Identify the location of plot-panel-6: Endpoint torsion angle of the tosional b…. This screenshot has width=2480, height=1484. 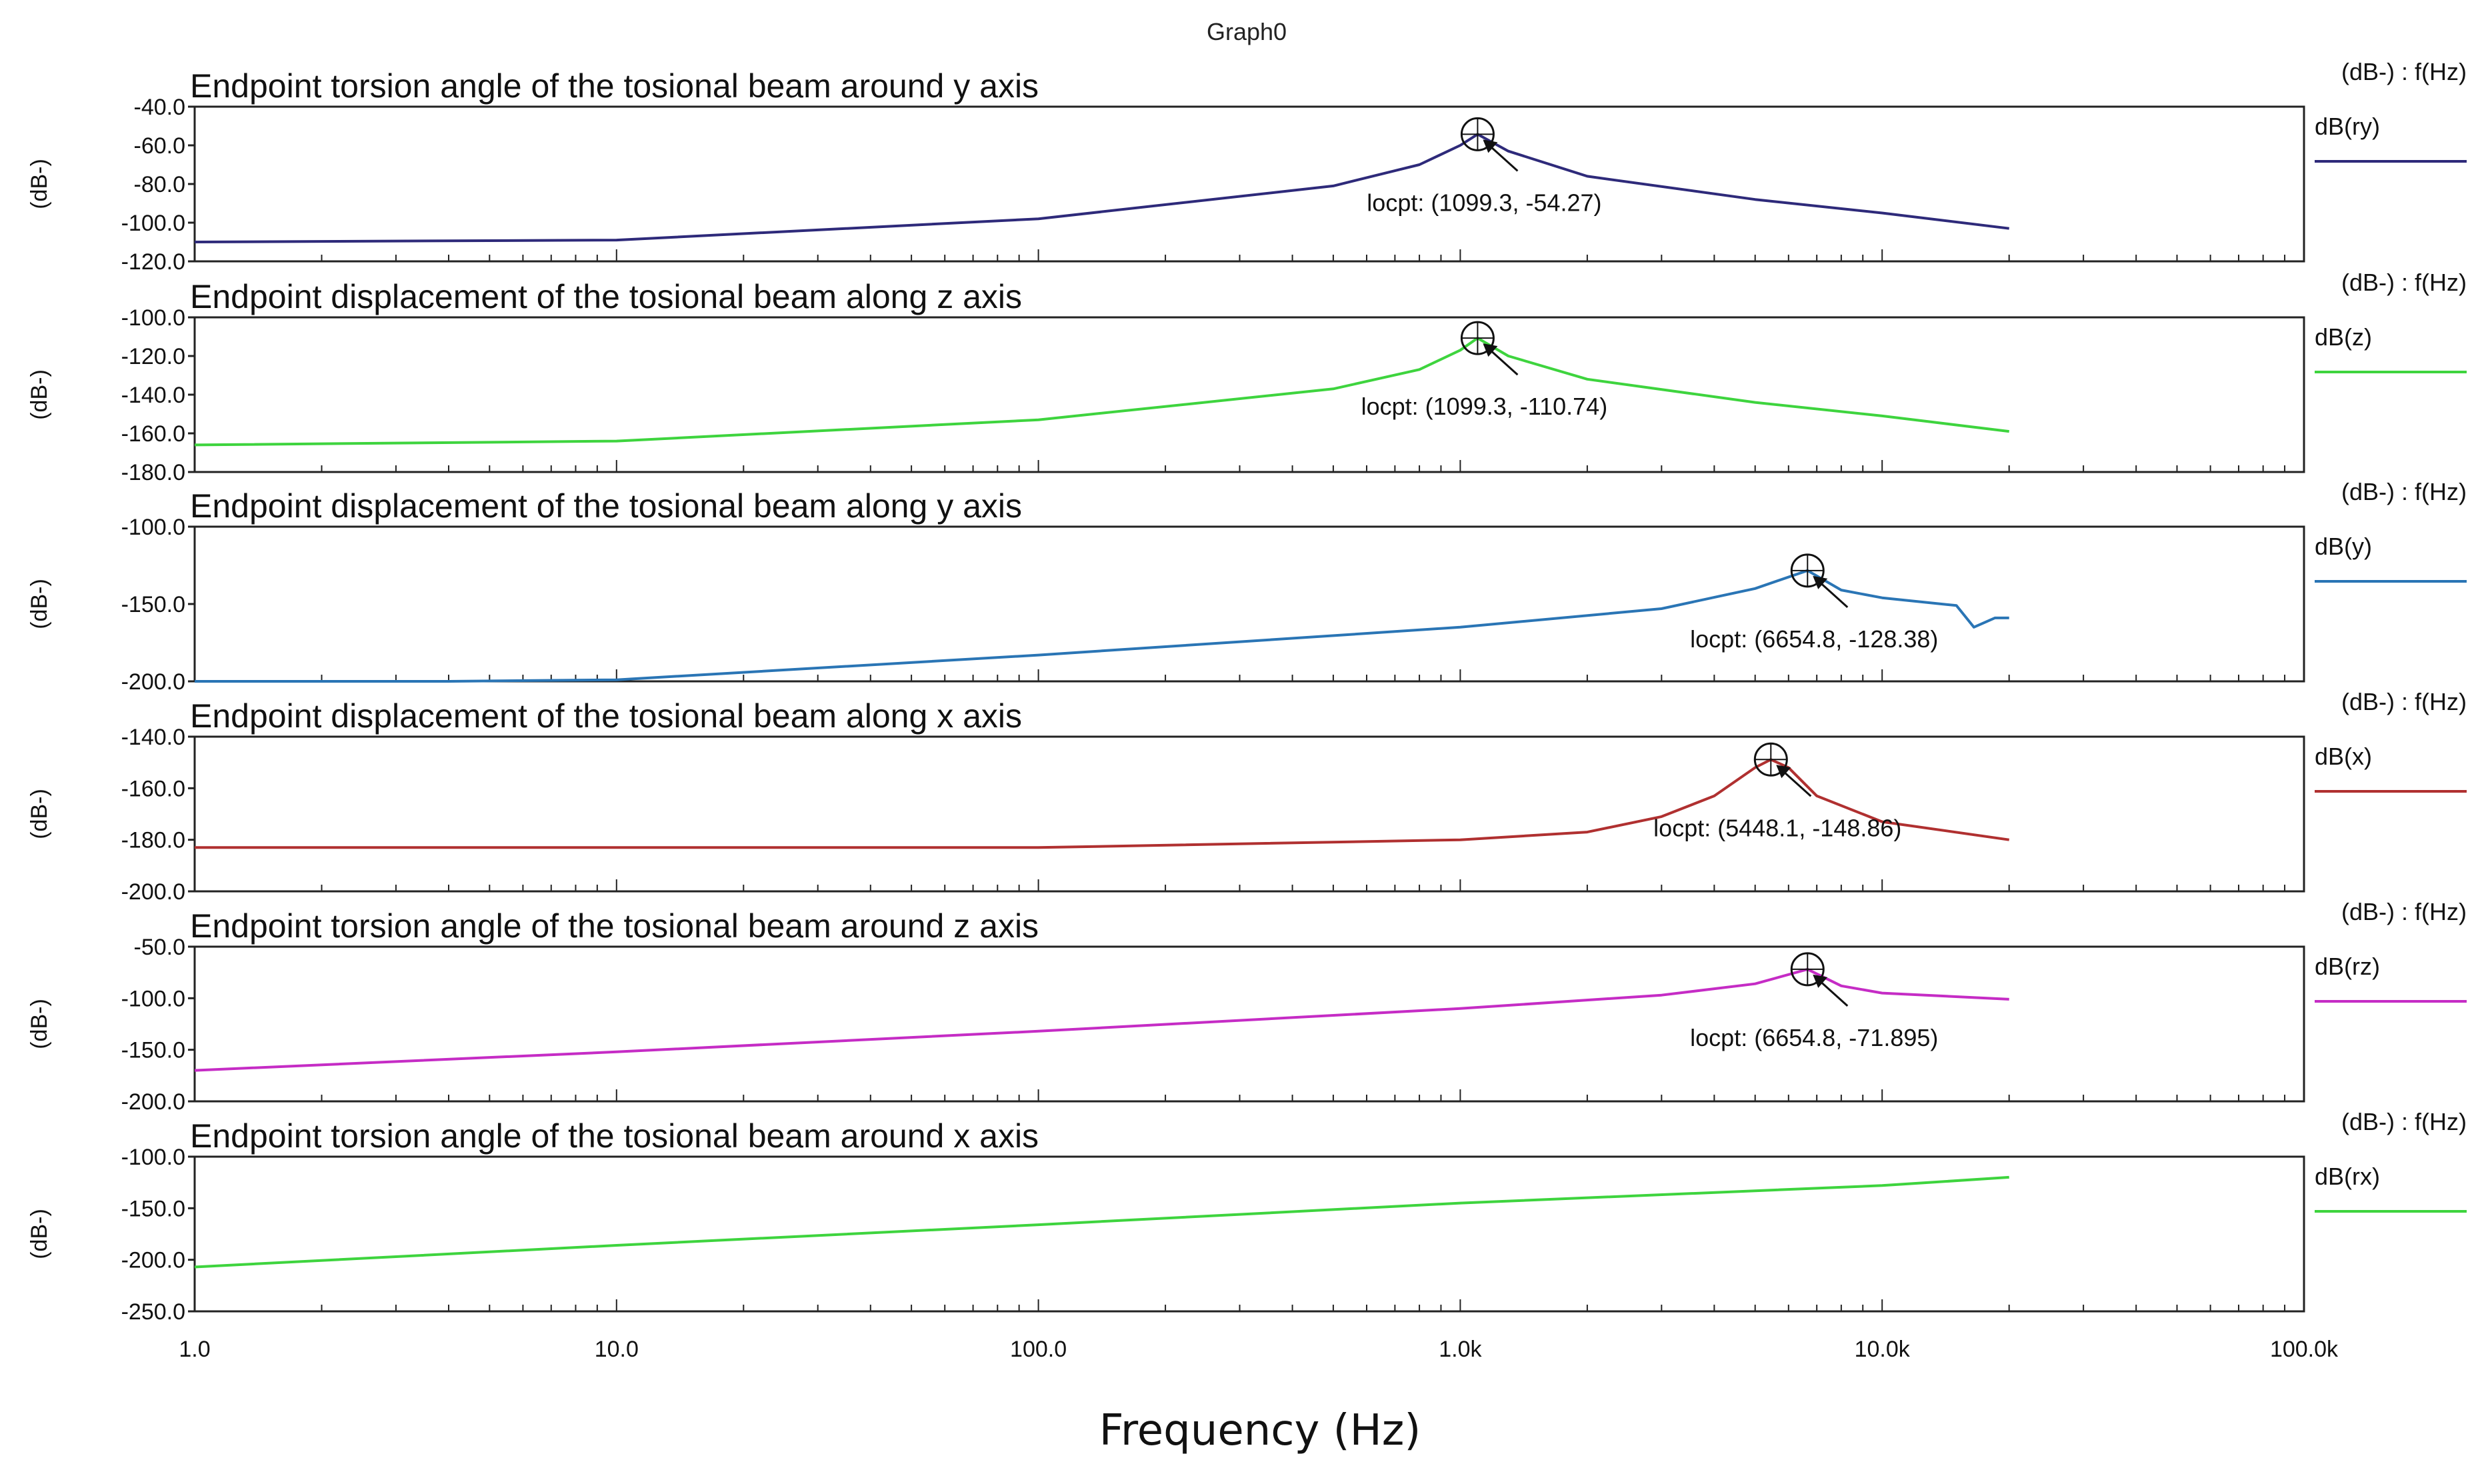
(1247, 1216).